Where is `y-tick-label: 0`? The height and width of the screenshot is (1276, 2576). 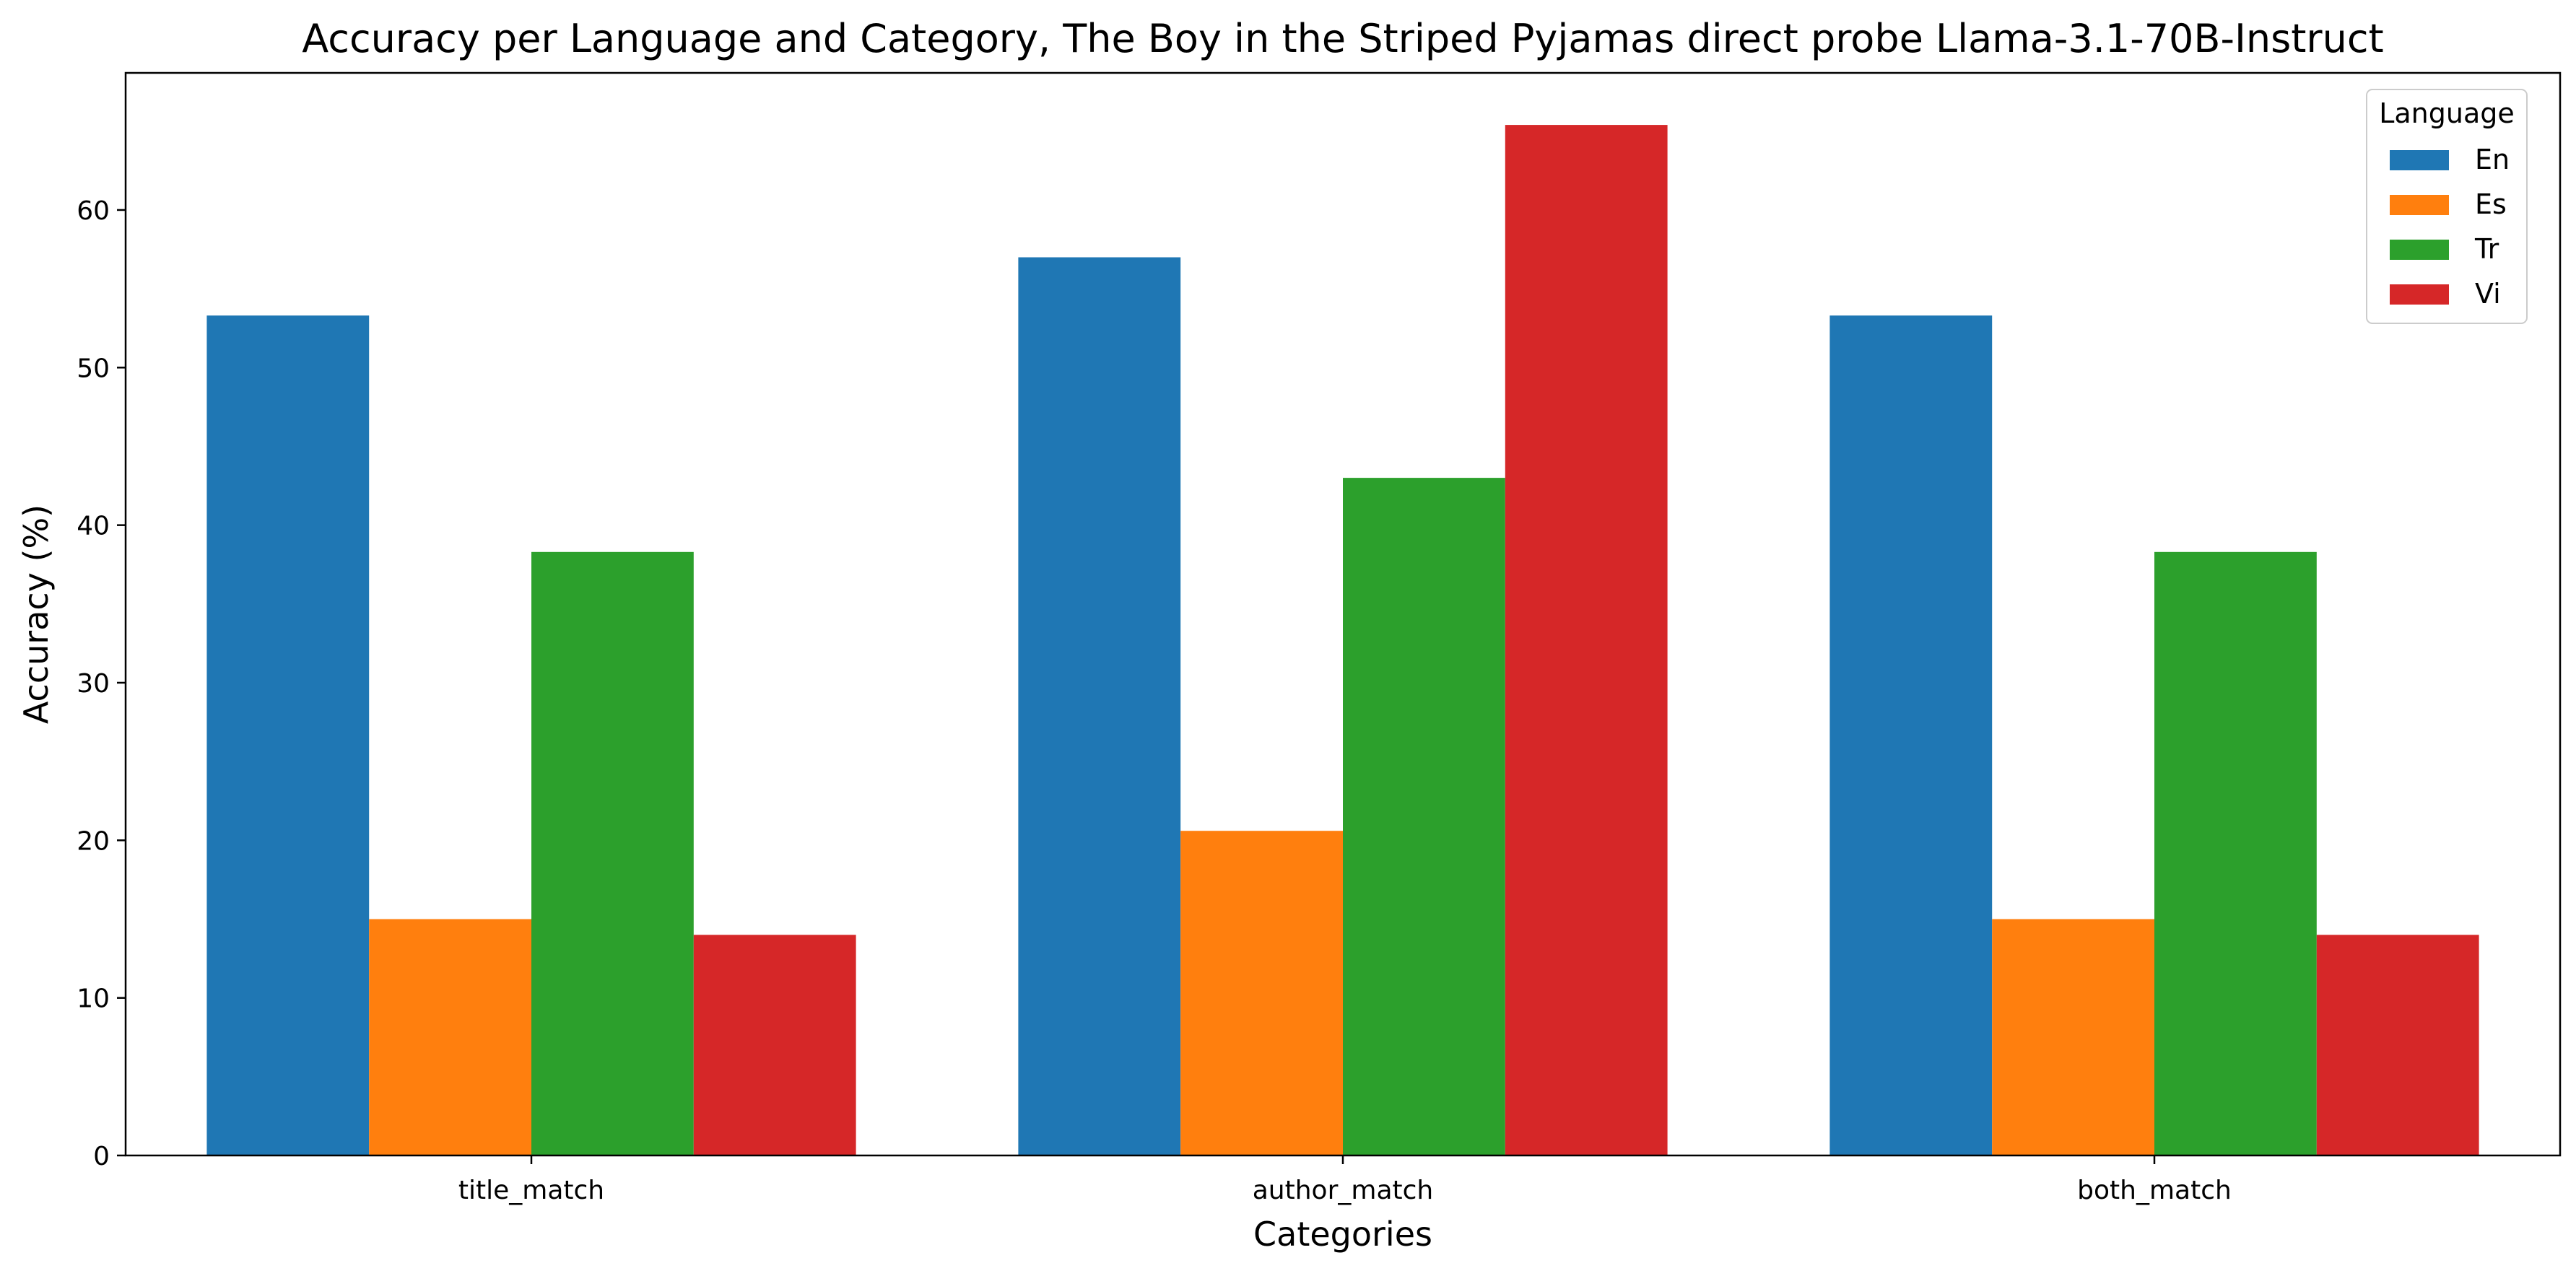 y-tick-label: 0 is located at coordinates (101, 1156).